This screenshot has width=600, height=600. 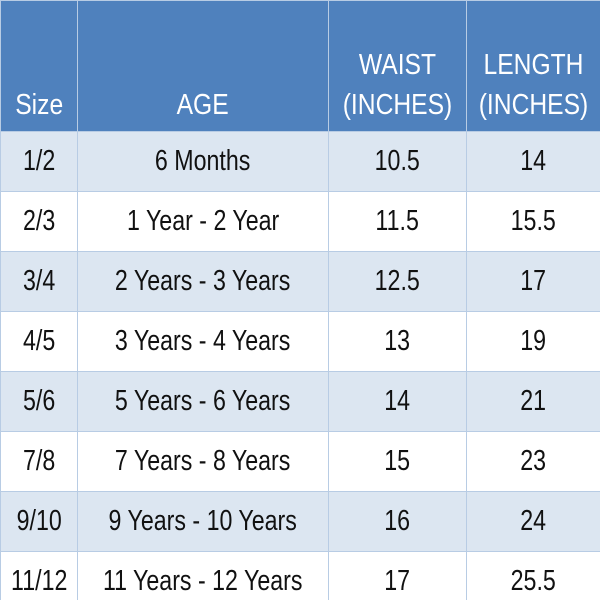 I want to click on table-cell-text: 12.5, so click(x=397, y=281).